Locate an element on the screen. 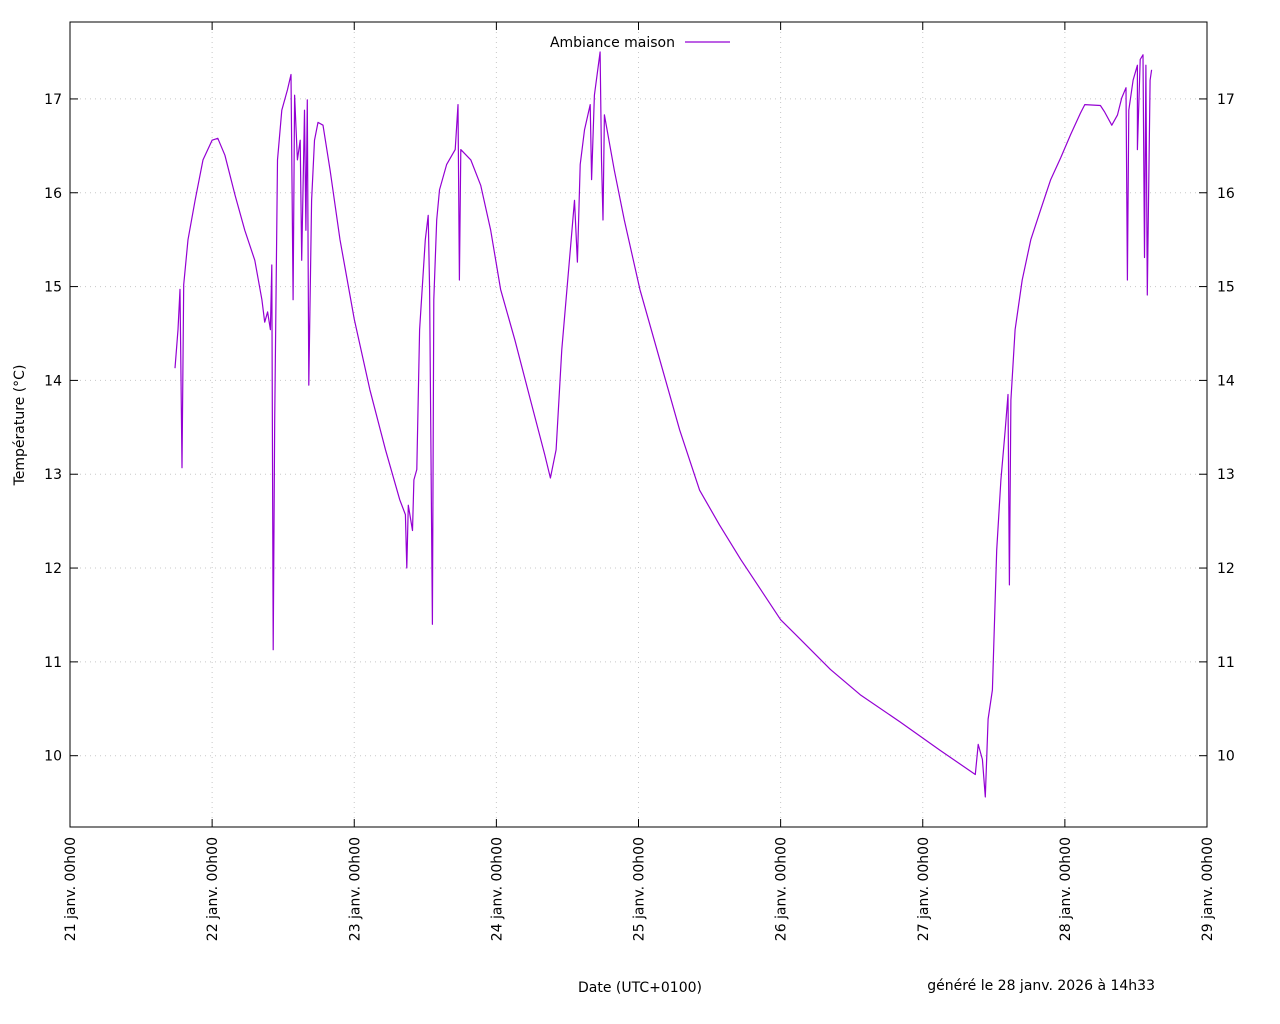 Image resolution: width=1280 pixels, height=1024 pixels. x-tick-label: 29 janv. 00h00 is located at coordinates (1208, 889).